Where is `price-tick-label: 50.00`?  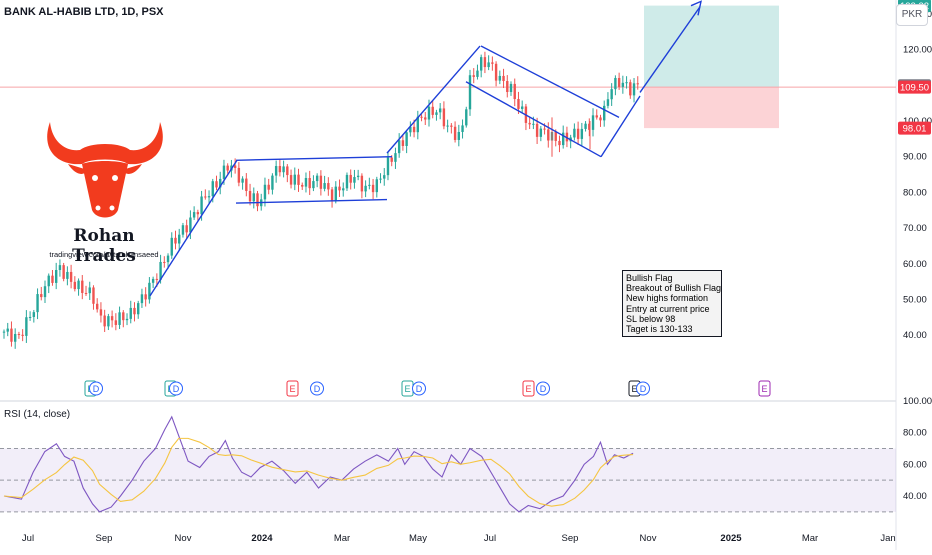 price-tick-label: 50.00 is located at coordinates (915, 300).